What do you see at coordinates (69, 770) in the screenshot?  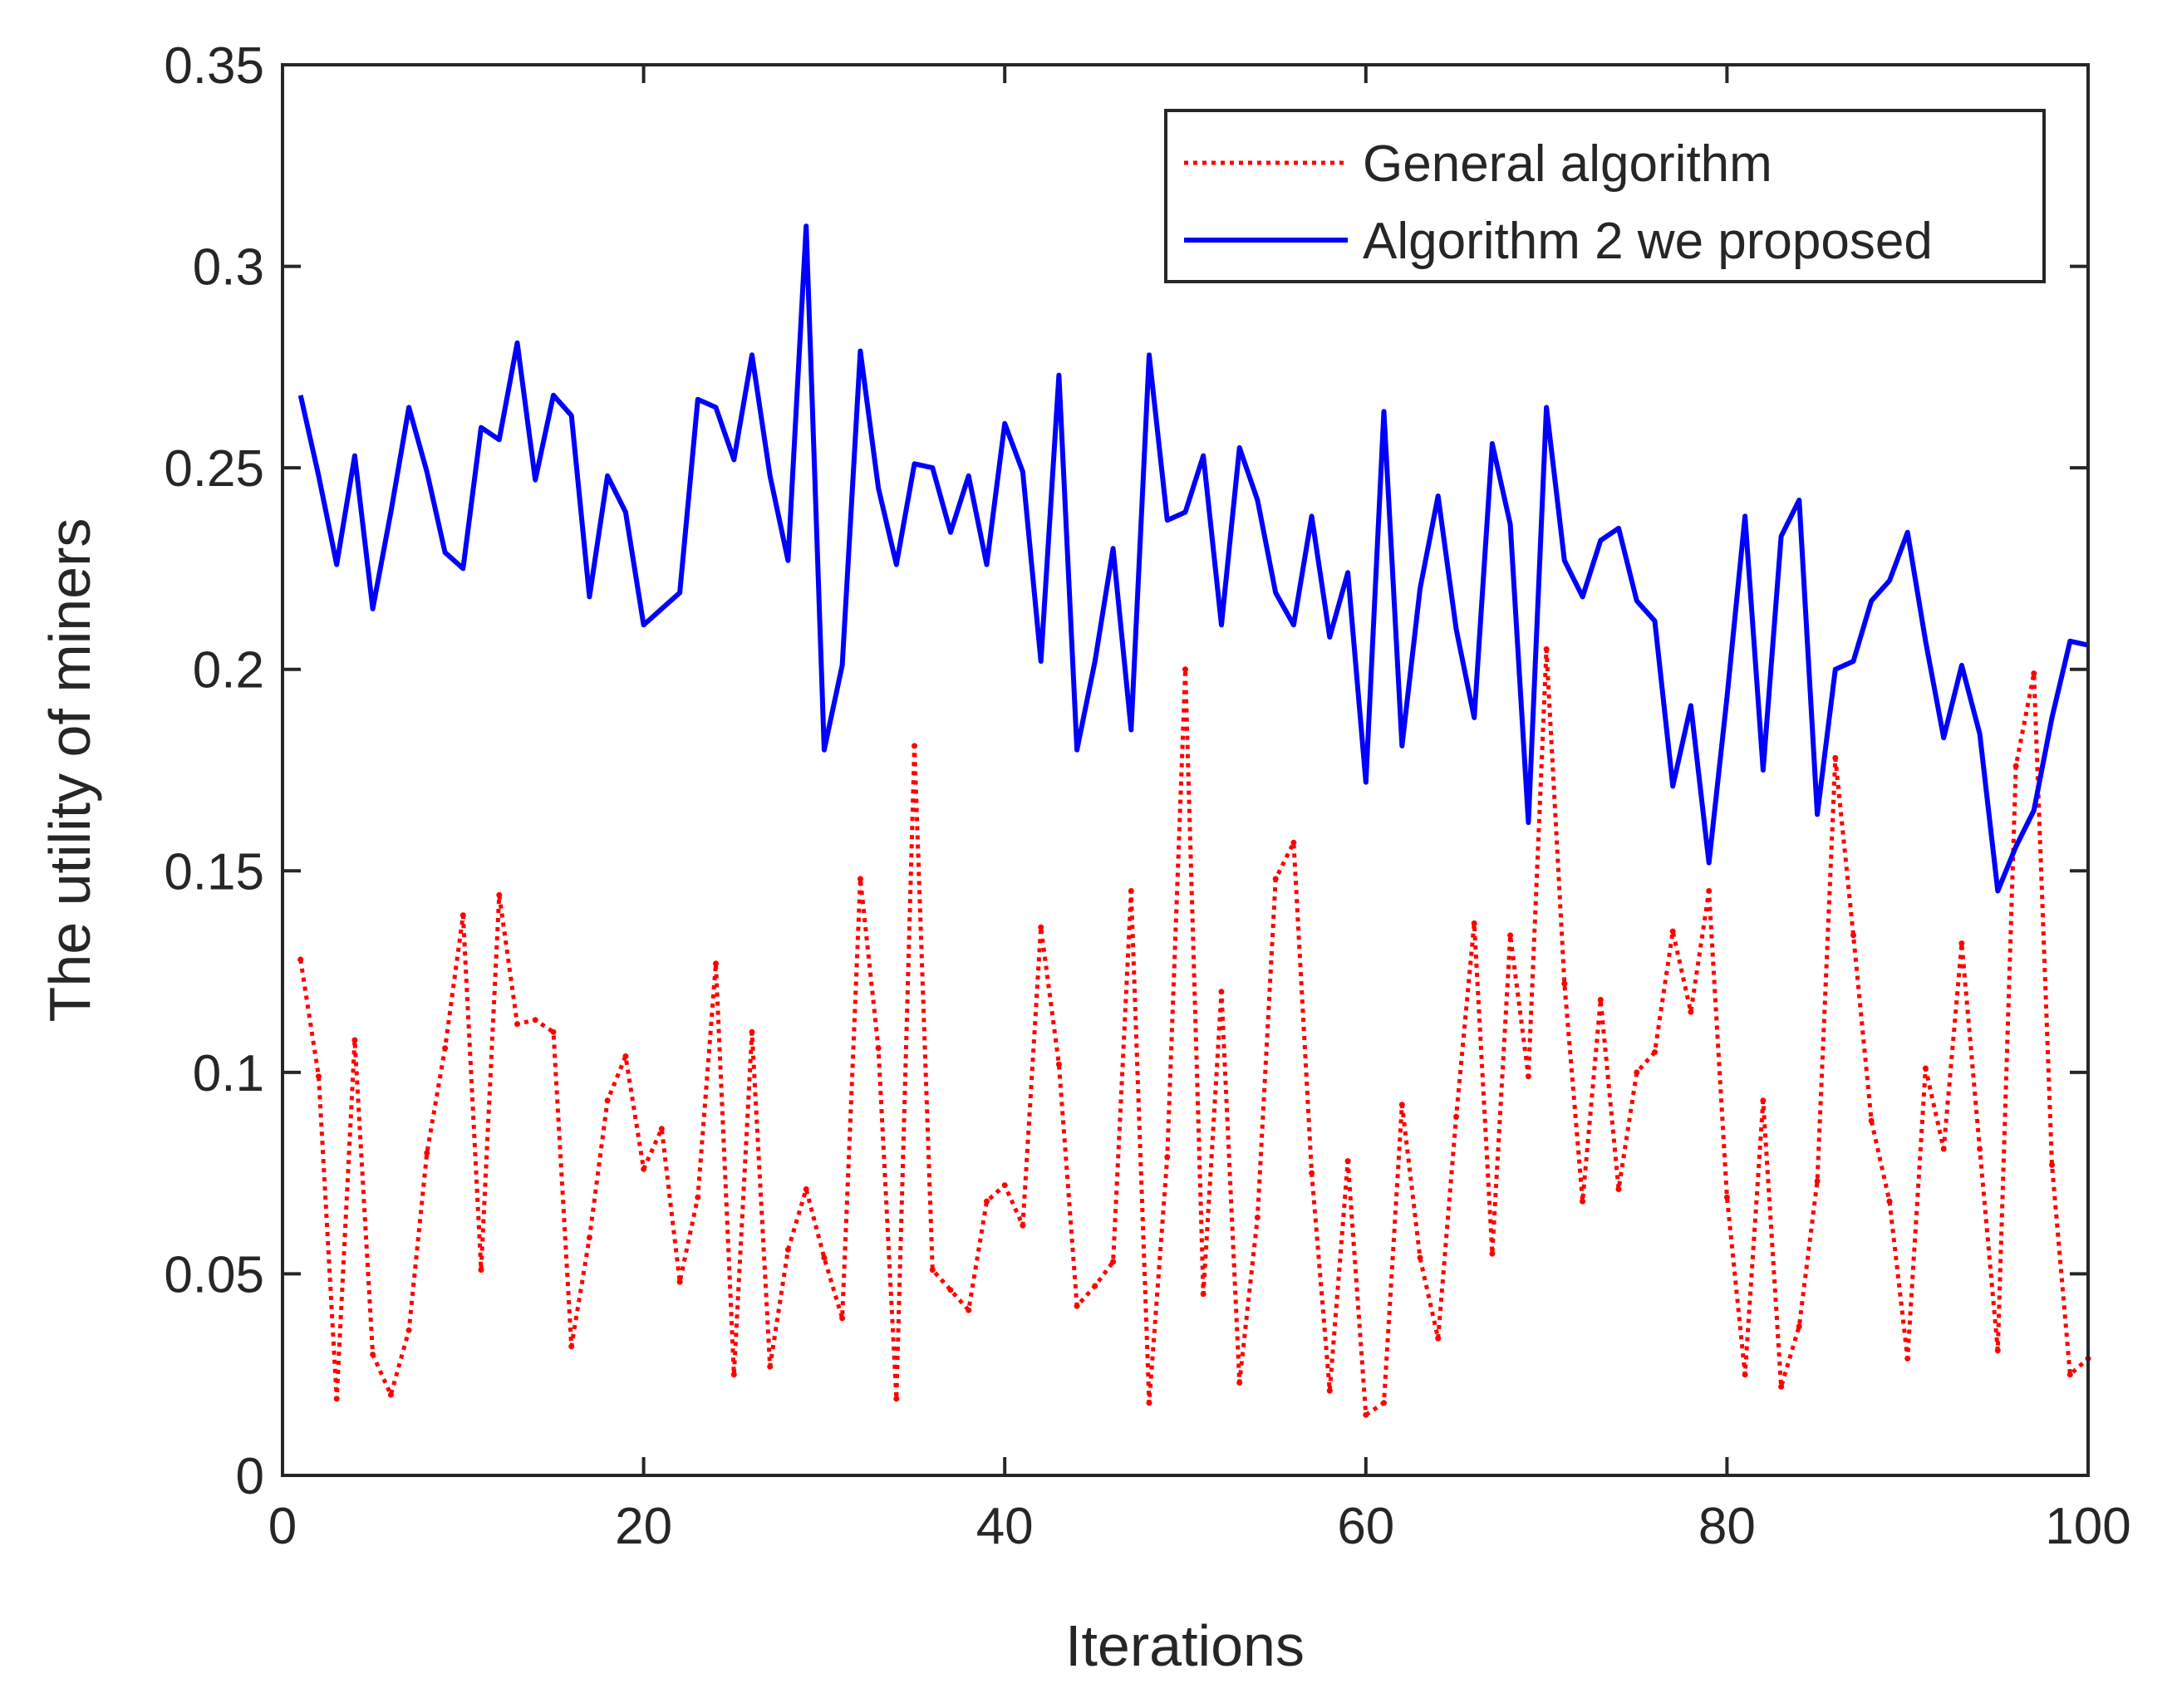 I see `y-axis-label: The utility of miners` at bounding box center [69, 770].